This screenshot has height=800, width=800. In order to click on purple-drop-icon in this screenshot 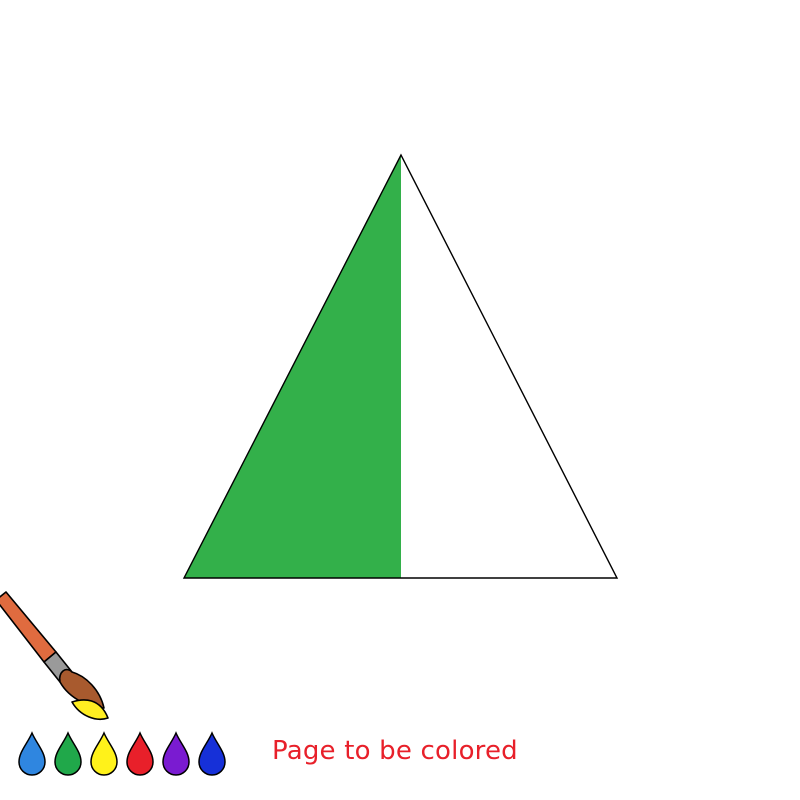, I will do `click(176, 753)`.